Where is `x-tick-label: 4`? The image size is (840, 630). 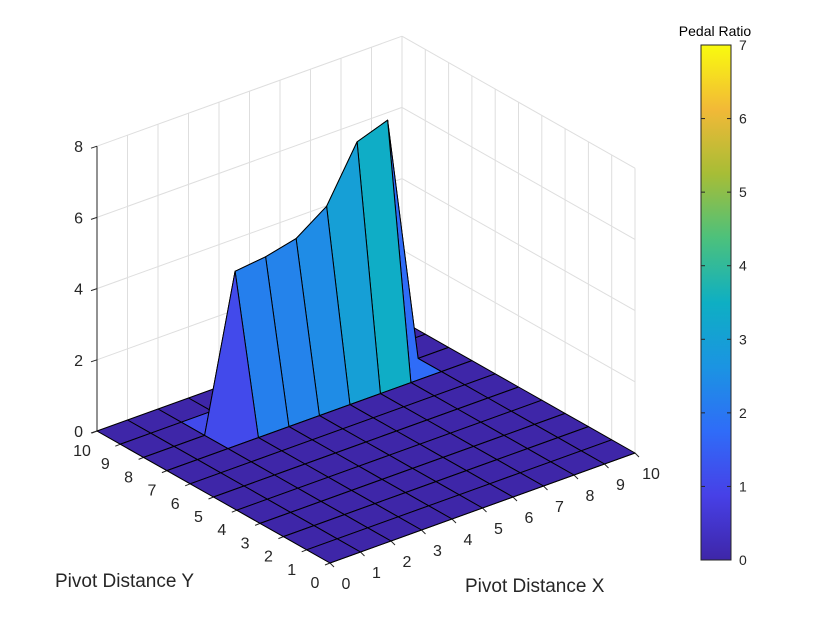 x-tick-label: 4 is located at coordinates (468, 540).